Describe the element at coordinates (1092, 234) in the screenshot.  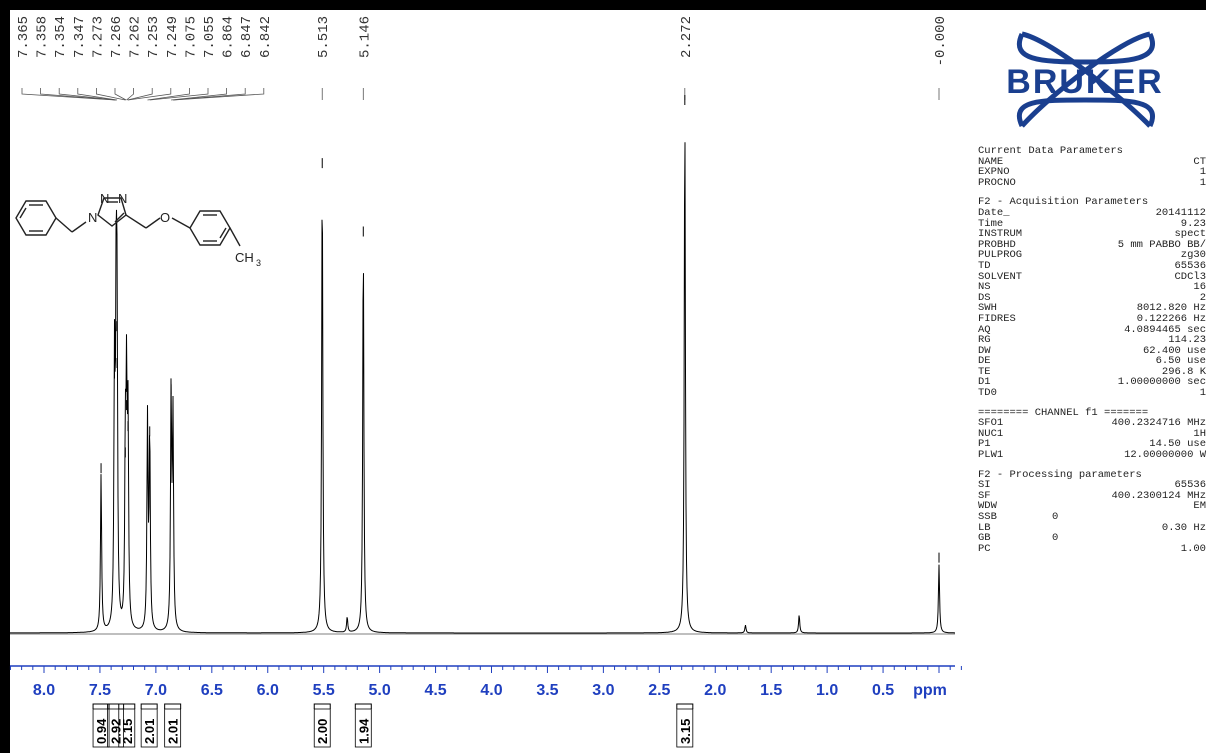
I see `param-row-instrum: INSTRUM spect` at that location.